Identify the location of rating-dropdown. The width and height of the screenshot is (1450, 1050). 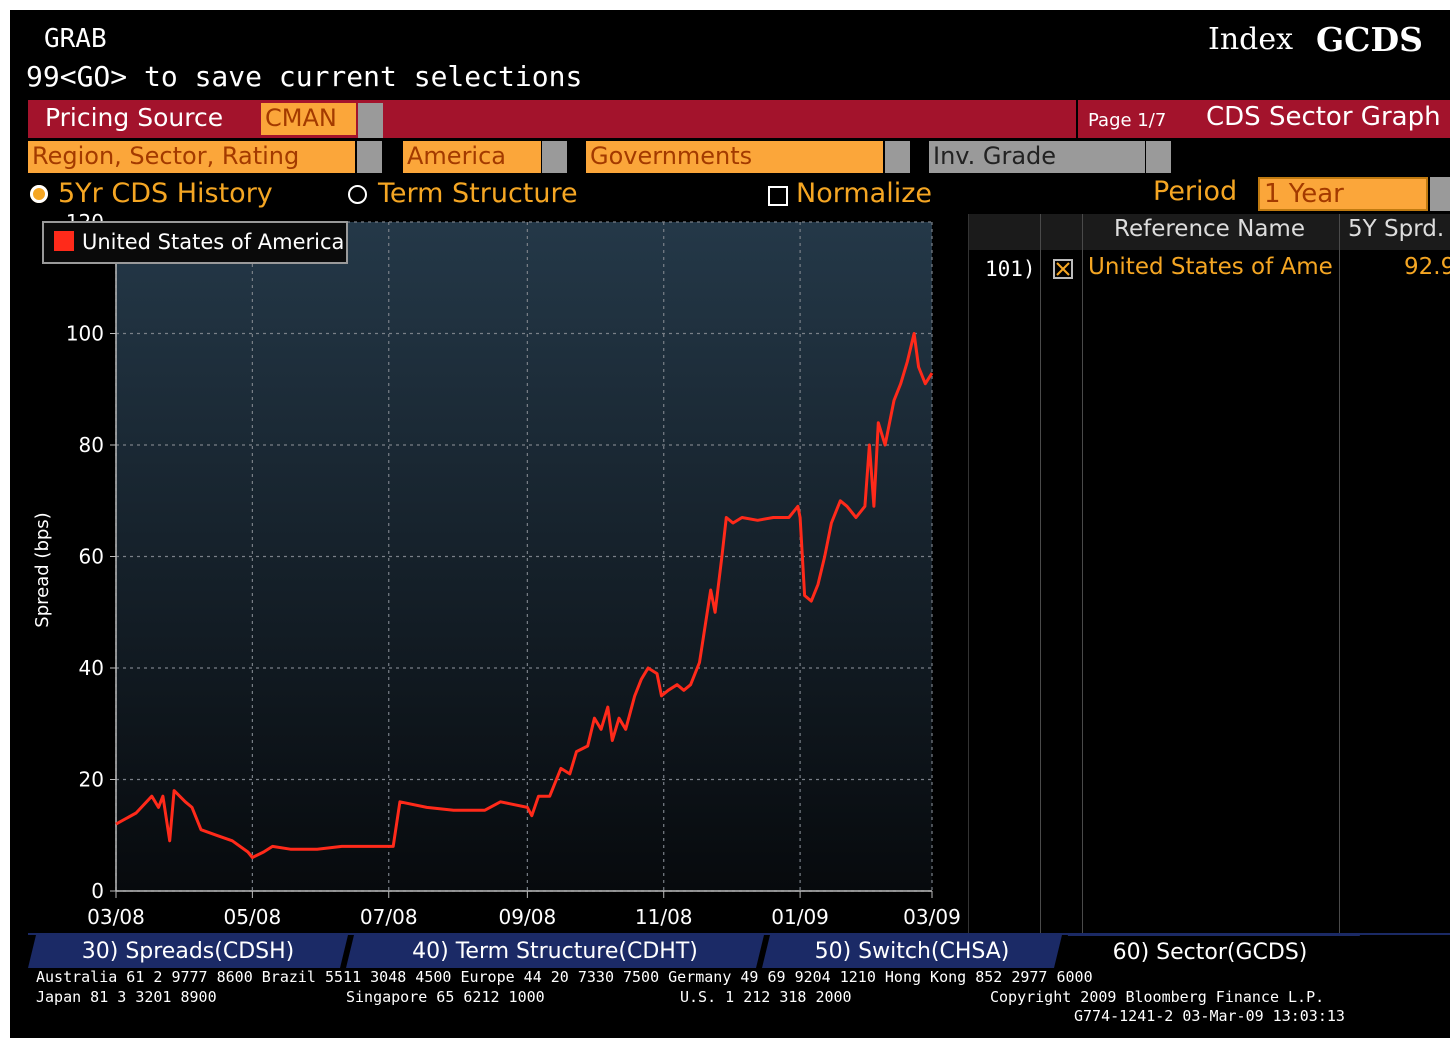
(1158, 157).